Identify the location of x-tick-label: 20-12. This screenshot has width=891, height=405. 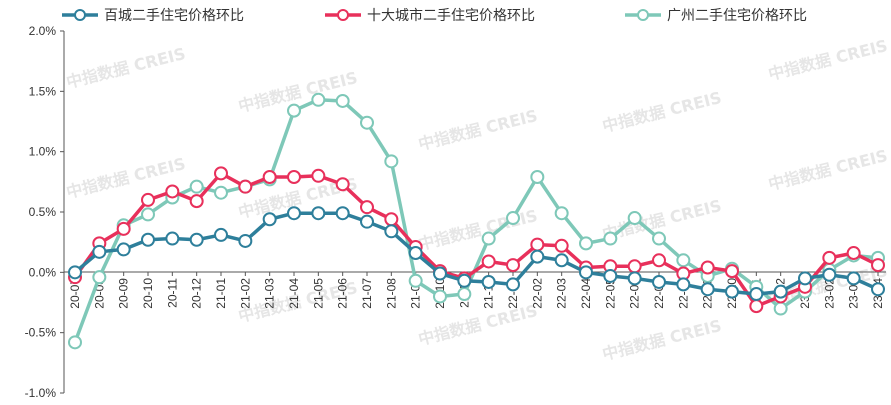
(197, 293).